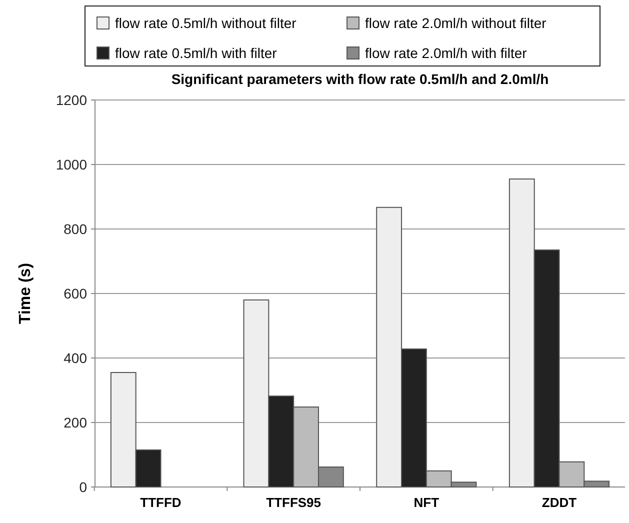  Describe the element at coordinates (446, 52) in the screenshot. I see `legend-label: flow rate 2.0ml/h with filter` at that location.